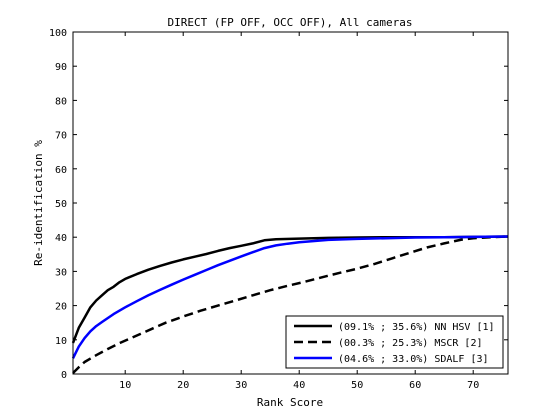 The image size is (560, 420). I want to click on y-tick-label: 80, so click(61, 101).